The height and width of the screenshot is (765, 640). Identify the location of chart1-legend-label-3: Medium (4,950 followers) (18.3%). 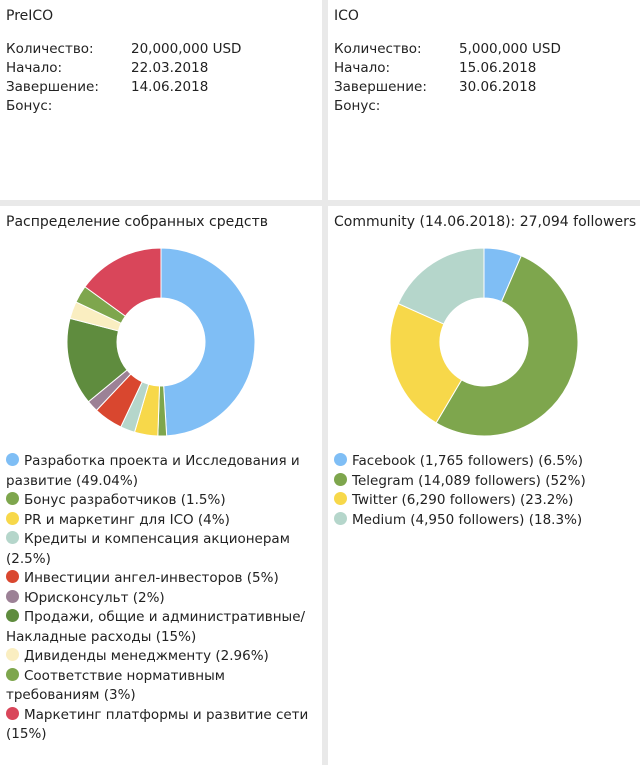
(467, 519).